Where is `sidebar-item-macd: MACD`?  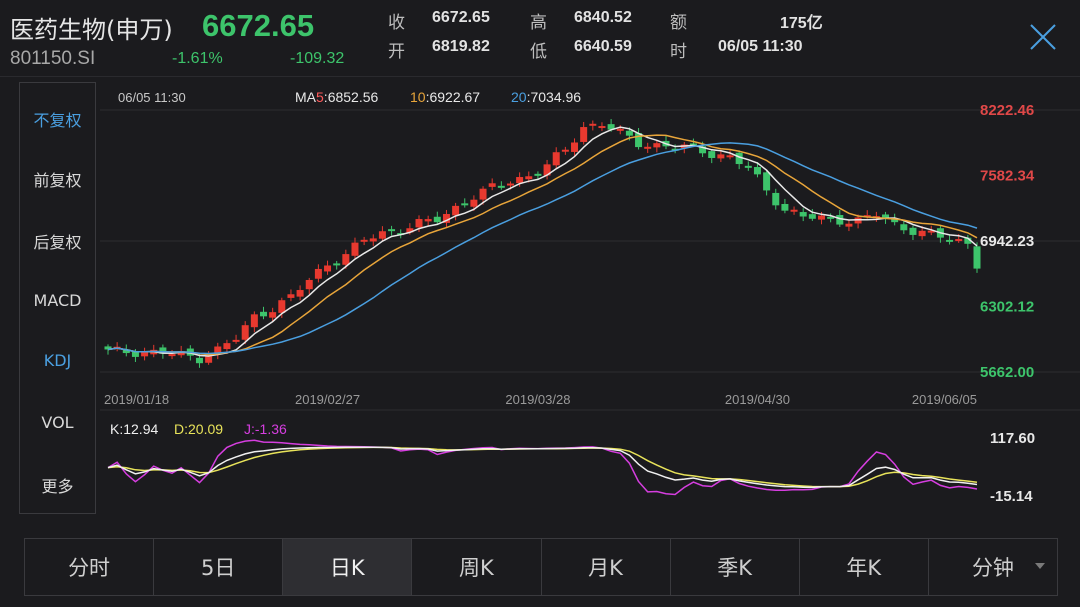 sidebar-item-macd: MACD is located at coordinates (57, 300).